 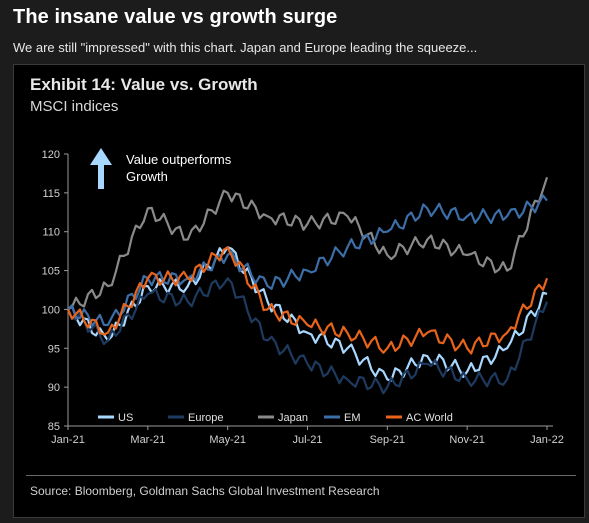 What do you see at coordinates (179, 159) in the screenshot?
I see `annotation-line-1: Value outperforms` at bounding box center [179, 159].